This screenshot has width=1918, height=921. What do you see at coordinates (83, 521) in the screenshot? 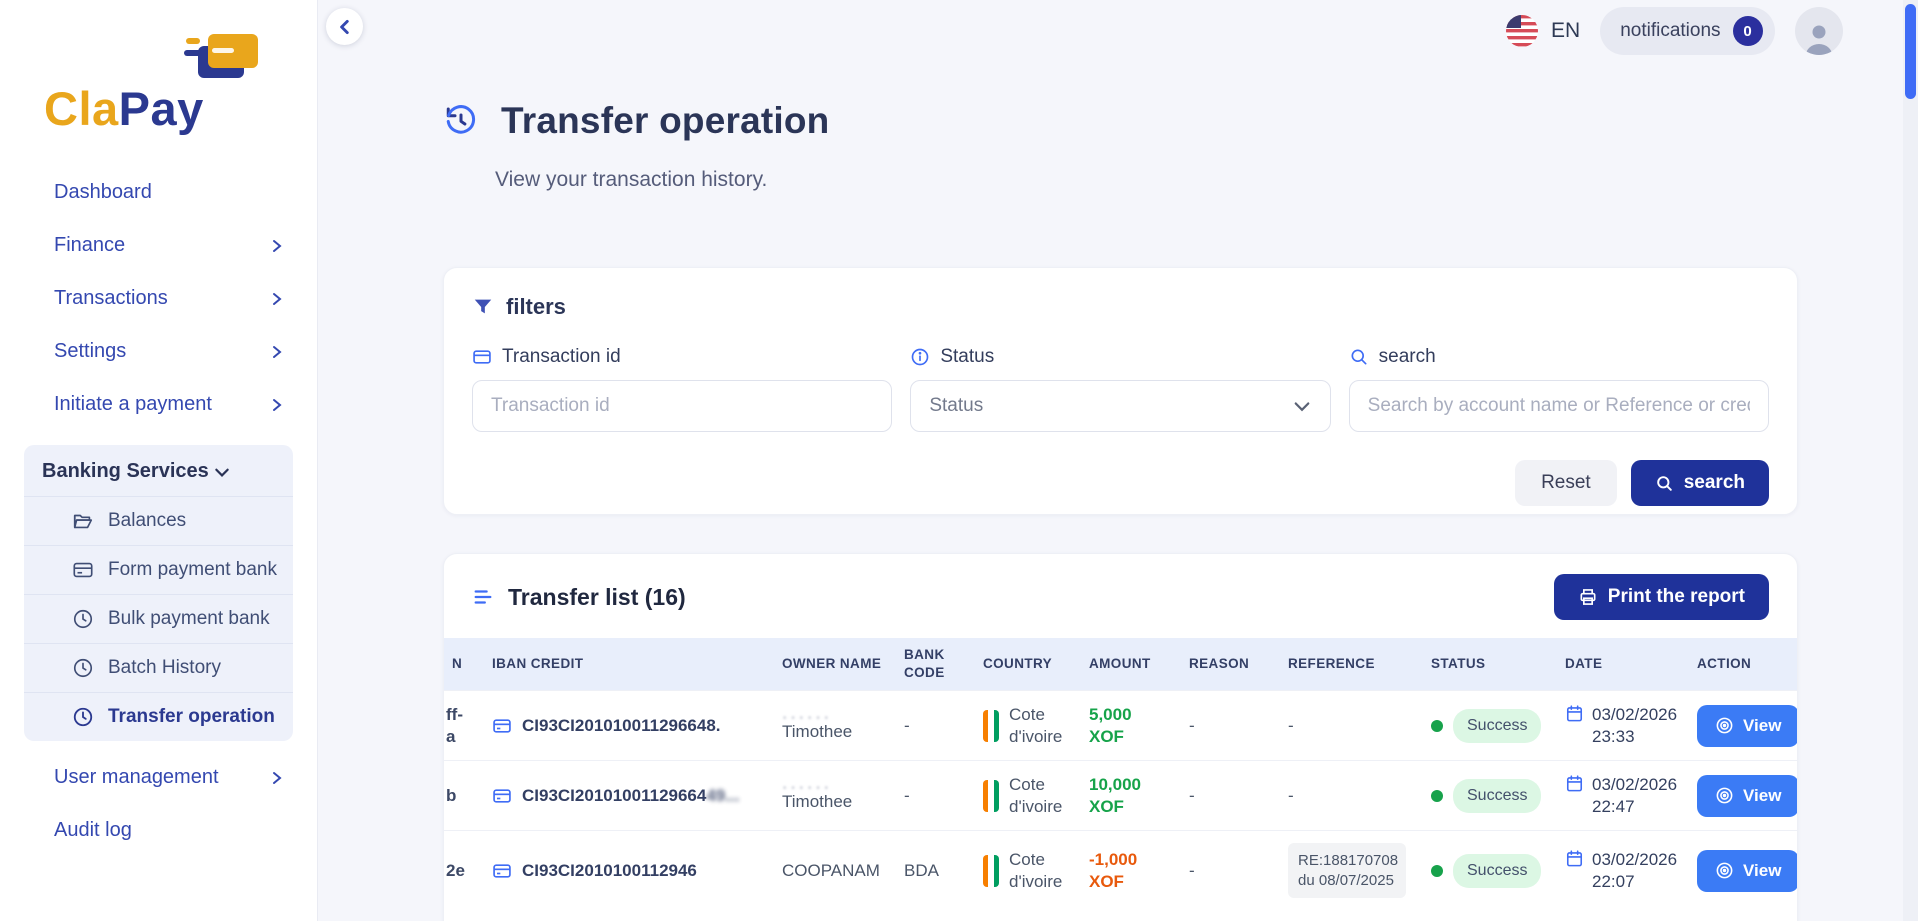
I see `folder-open-icon` at bounding box center [83, 521].